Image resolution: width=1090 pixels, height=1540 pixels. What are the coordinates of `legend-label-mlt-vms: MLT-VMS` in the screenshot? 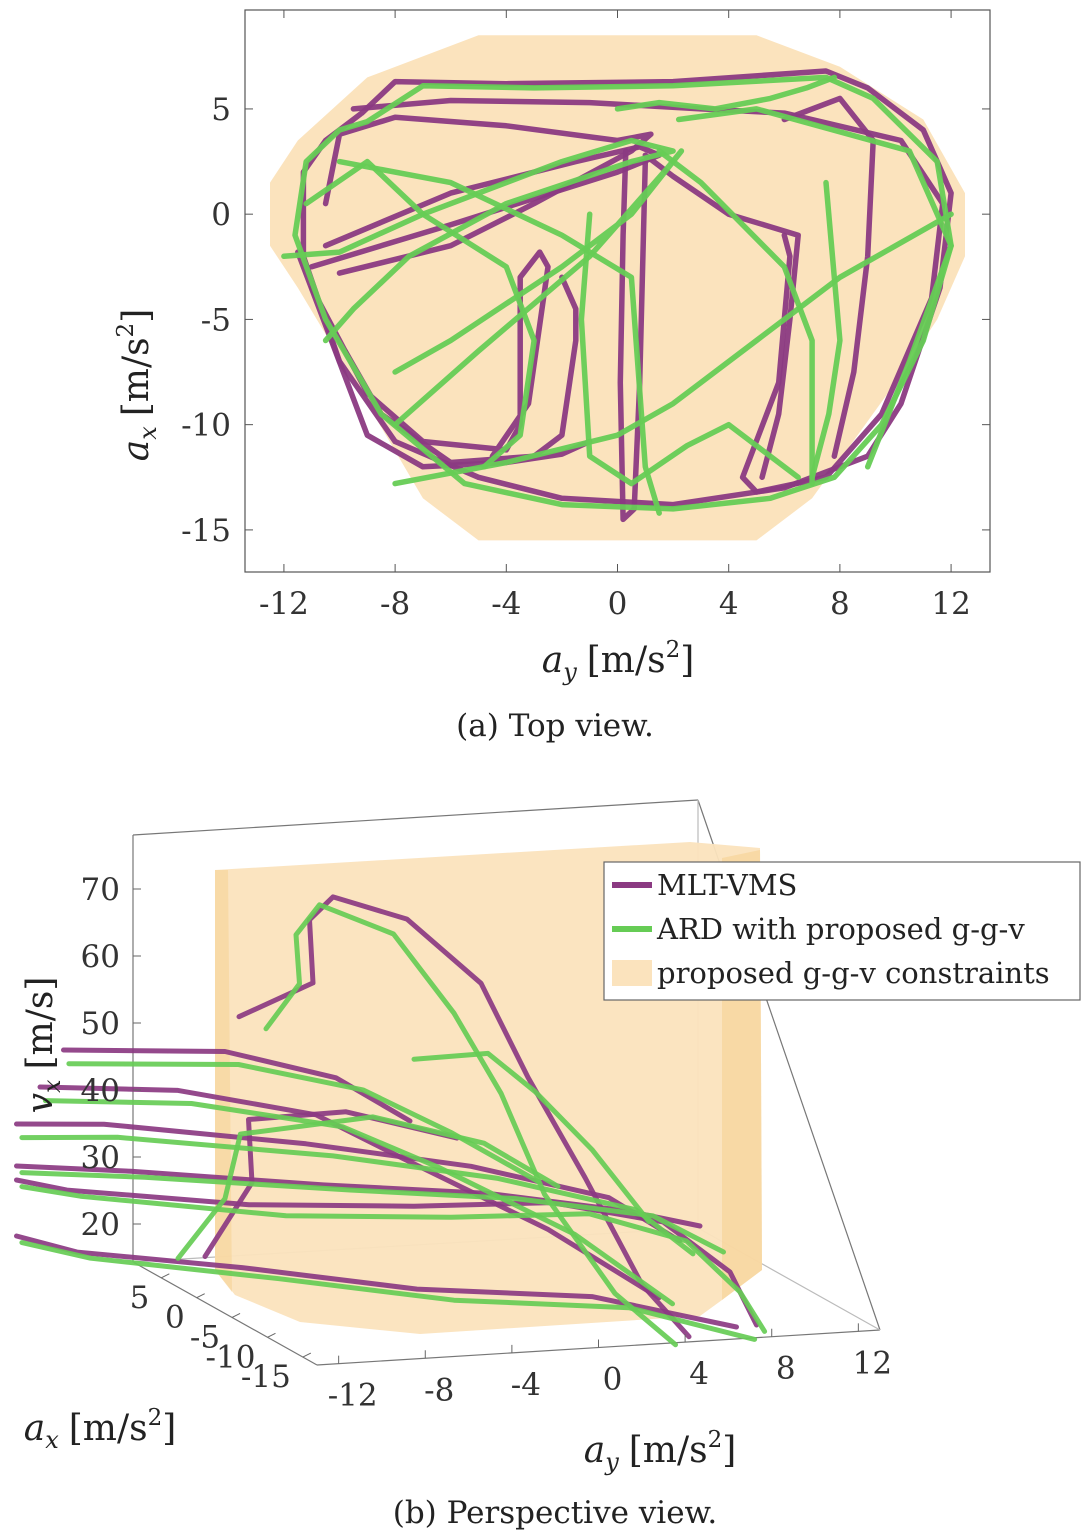 It's located at (727, 885).